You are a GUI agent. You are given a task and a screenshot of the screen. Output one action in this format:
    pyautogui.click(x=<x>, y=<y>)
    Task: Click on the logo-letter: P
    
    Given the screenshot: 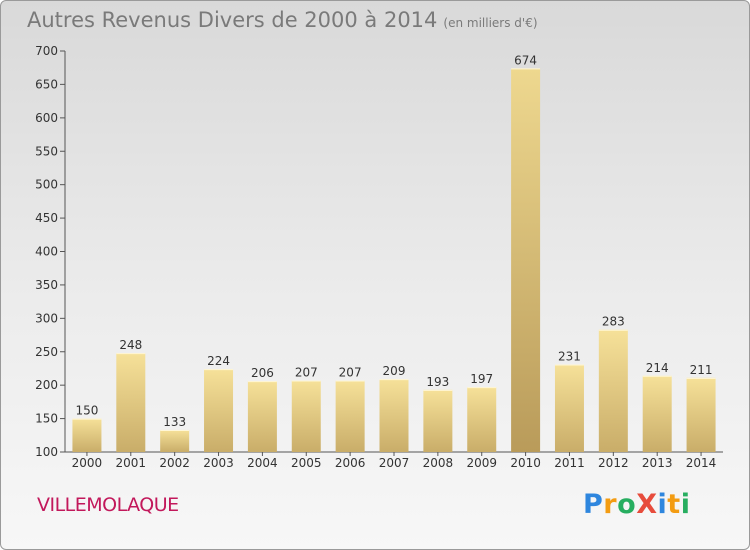 What is the action you would take?
    pyautogui.click(x=593, y=504)
    